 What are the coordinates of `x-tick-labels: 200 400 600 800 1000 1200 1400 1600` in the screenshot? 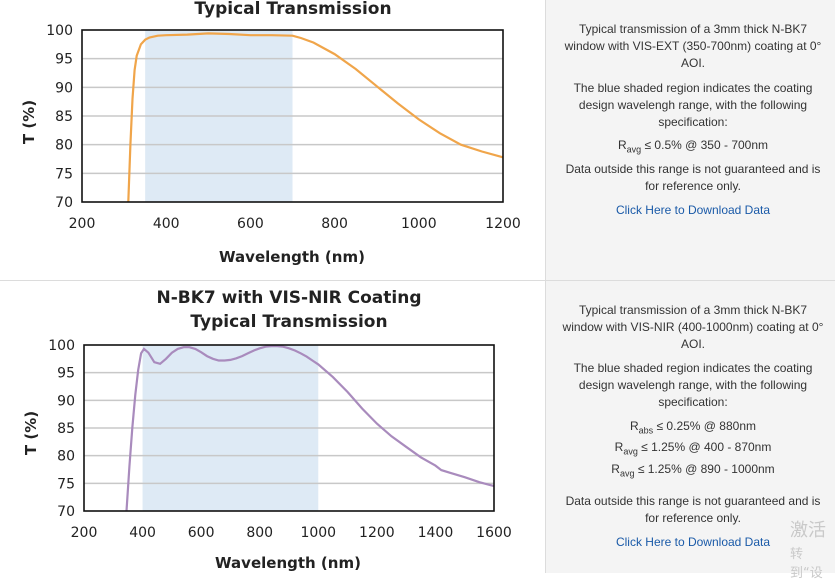 It's located at (291, 533).